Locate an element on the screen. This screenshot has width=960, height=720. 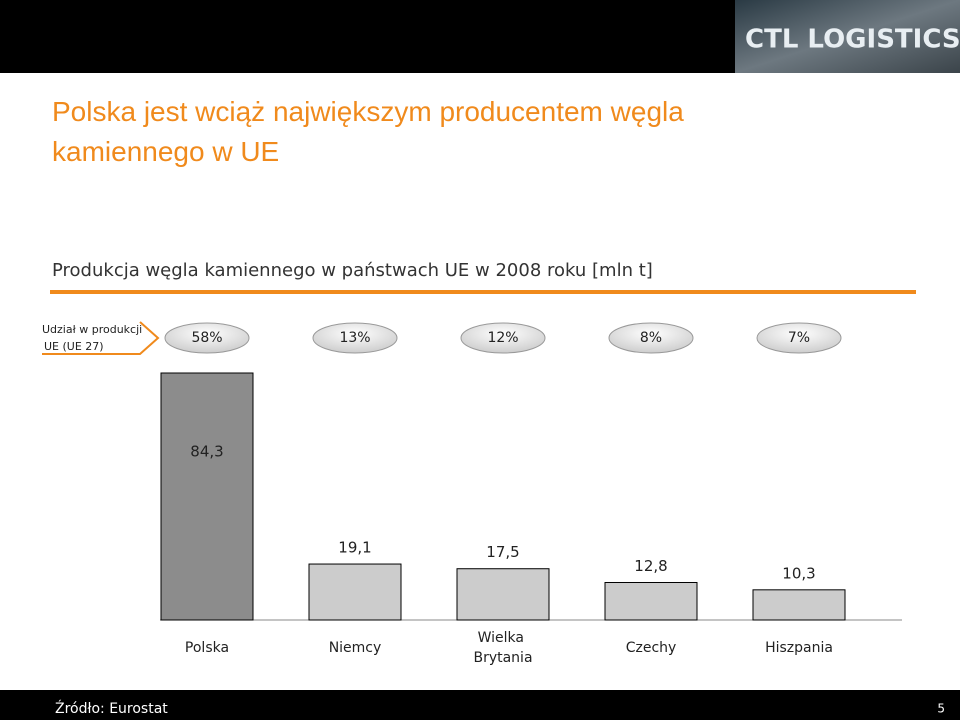
share-label: Udział w produkcji UE (UE 27) is located at coordinates (94, 338).